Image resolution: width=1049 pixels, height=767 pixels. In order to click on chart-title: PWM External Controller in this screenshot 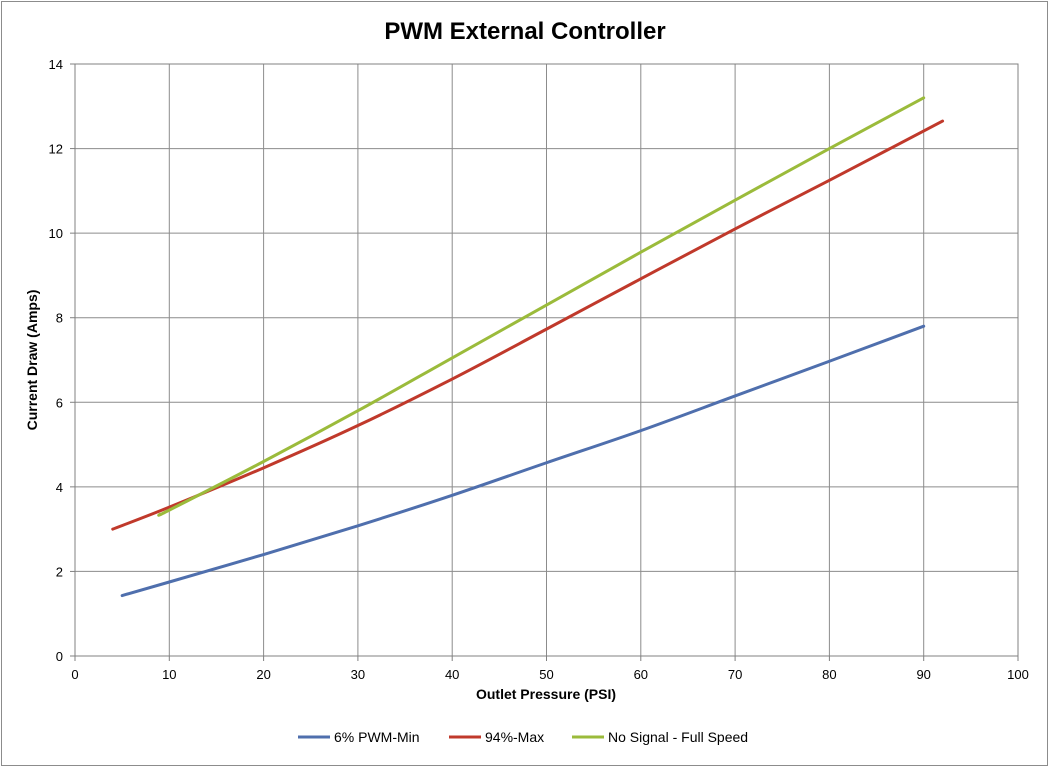, I will do `click(524, 31)`.